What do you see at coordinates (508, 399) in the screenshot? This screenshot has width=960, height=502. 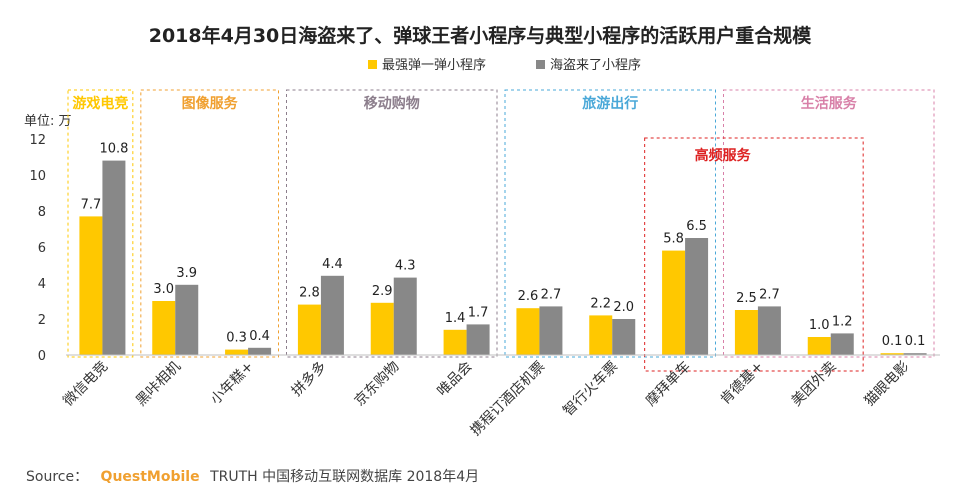 I see `x-tick-label: 携程订酒店机票` at bounding box center [508, 399].